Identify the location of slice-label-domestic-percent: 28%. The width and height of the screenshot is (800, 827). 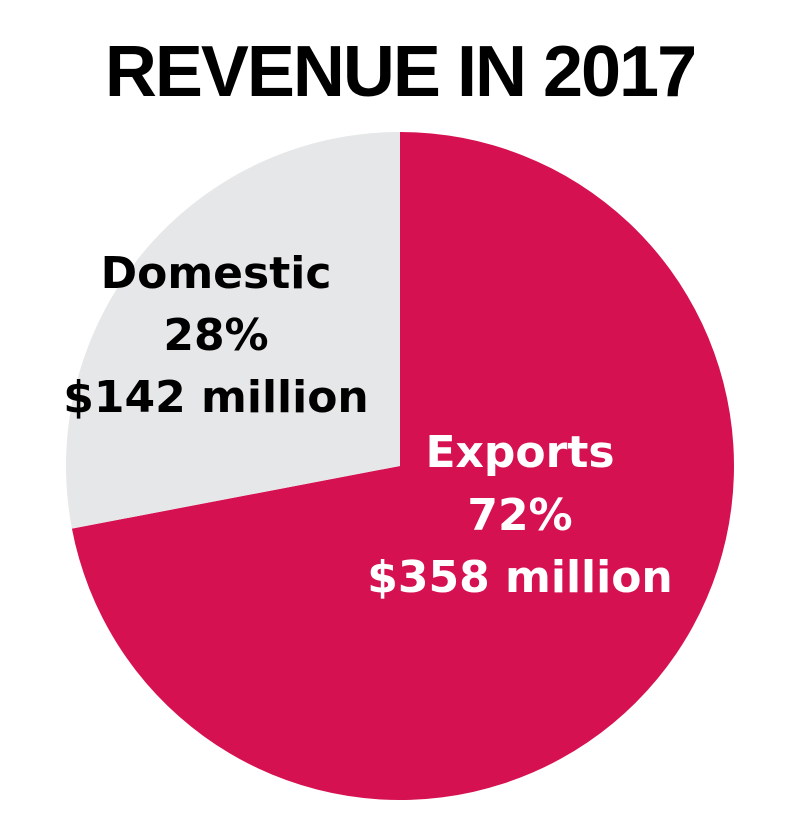
(215, 335).